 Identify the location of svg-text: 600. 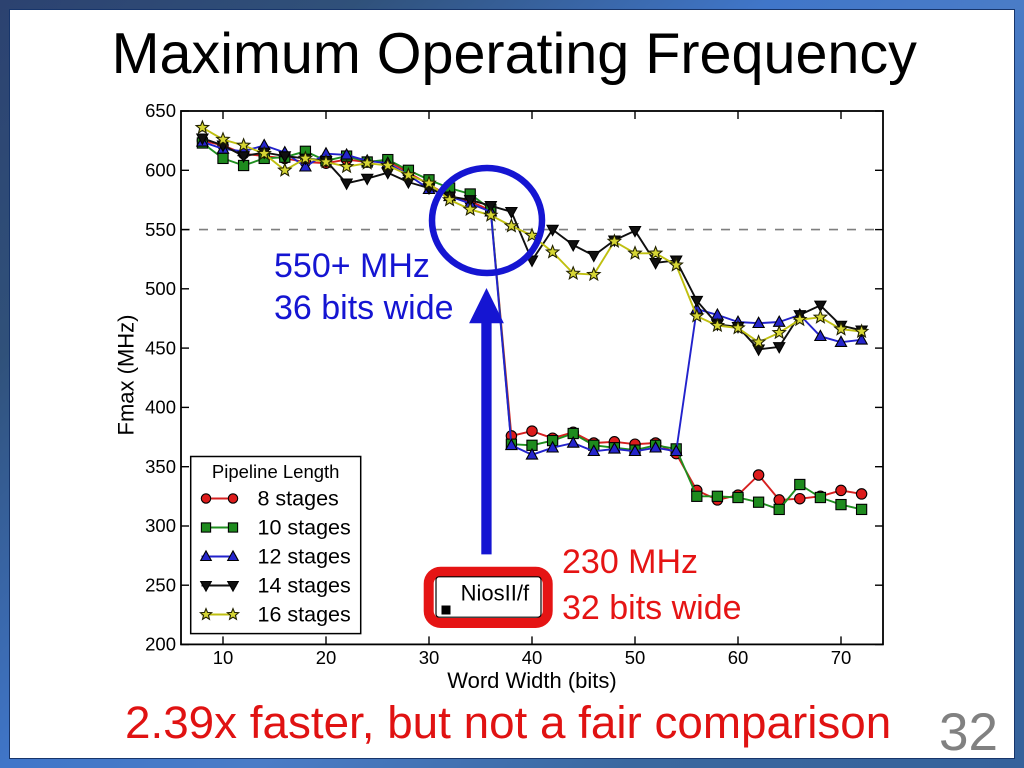
(160, 170).